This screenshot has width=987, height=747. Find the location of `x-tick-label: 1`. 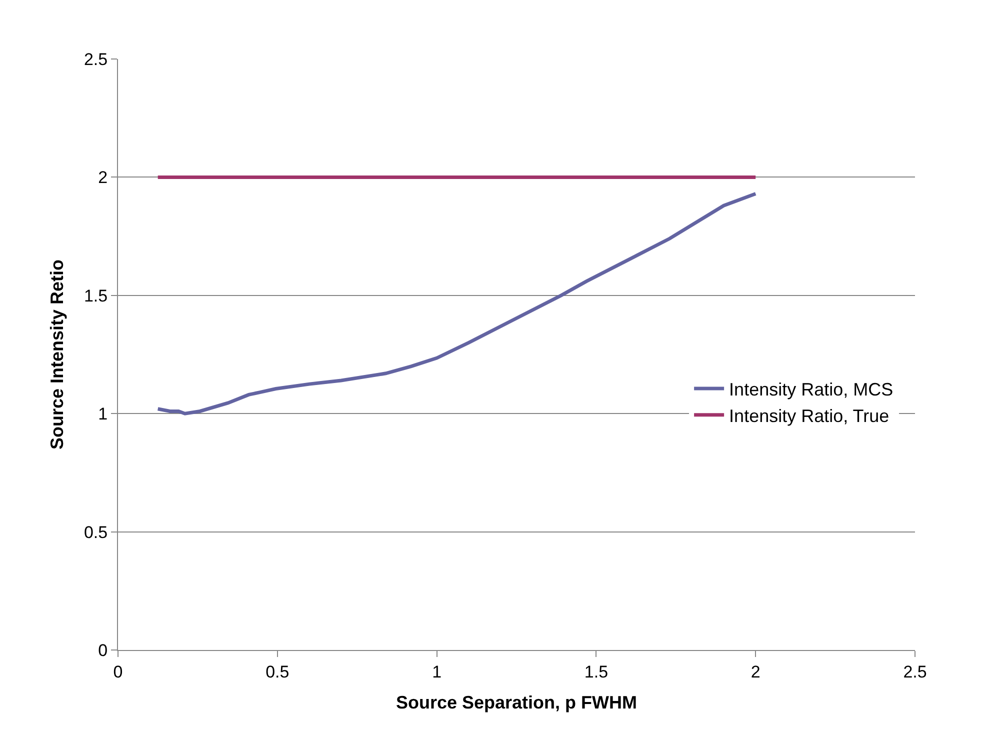

x-tick-label: 1 is located at coordinates (437, 672).